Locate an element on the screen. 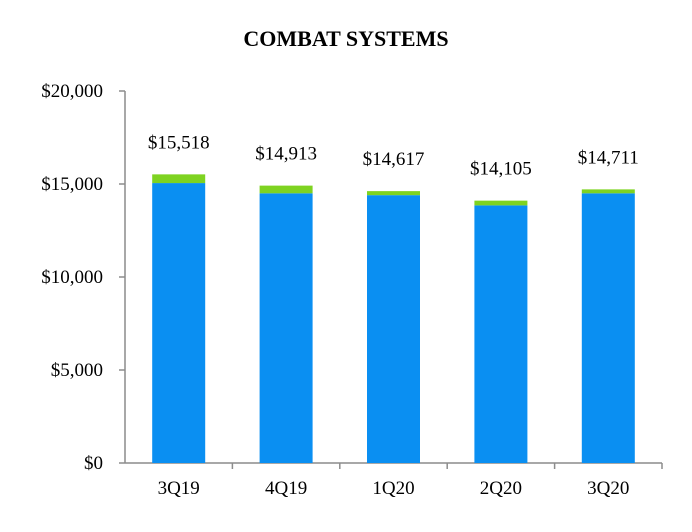 The image size is (692, 532). chart-title: COMBAT SYSTEMS is located at coordinates (346, 38).